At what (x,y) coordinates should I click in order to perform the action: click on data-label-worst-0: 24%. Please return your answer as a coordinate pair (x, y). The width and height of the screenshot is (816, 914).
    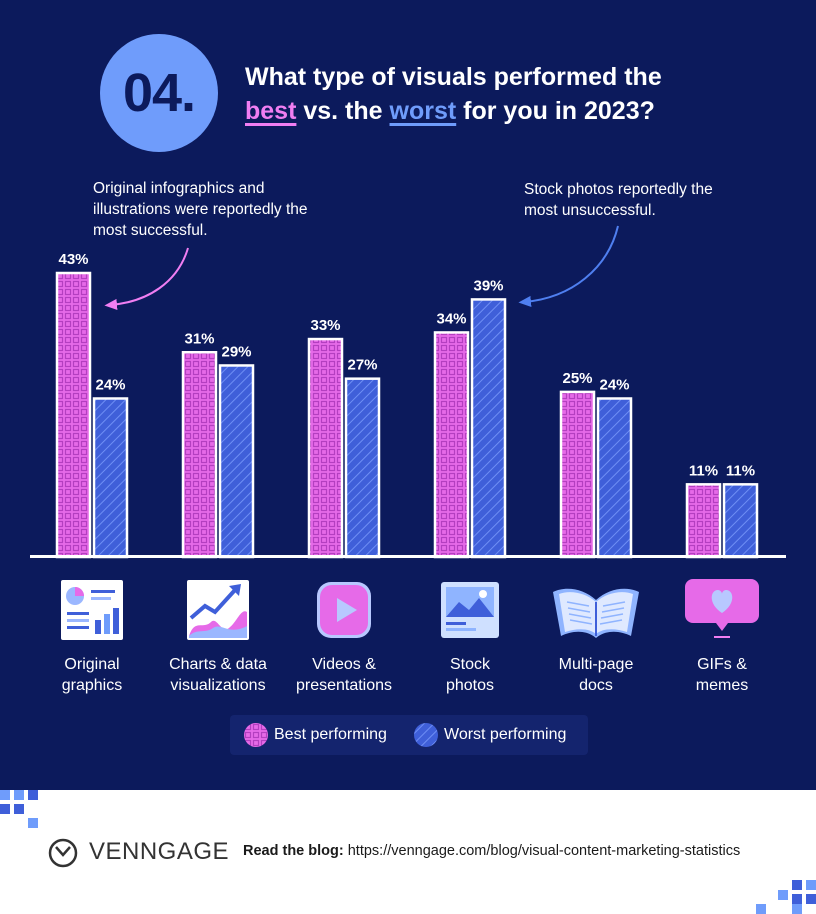
    Looking at the image, I should click on (110, 384).